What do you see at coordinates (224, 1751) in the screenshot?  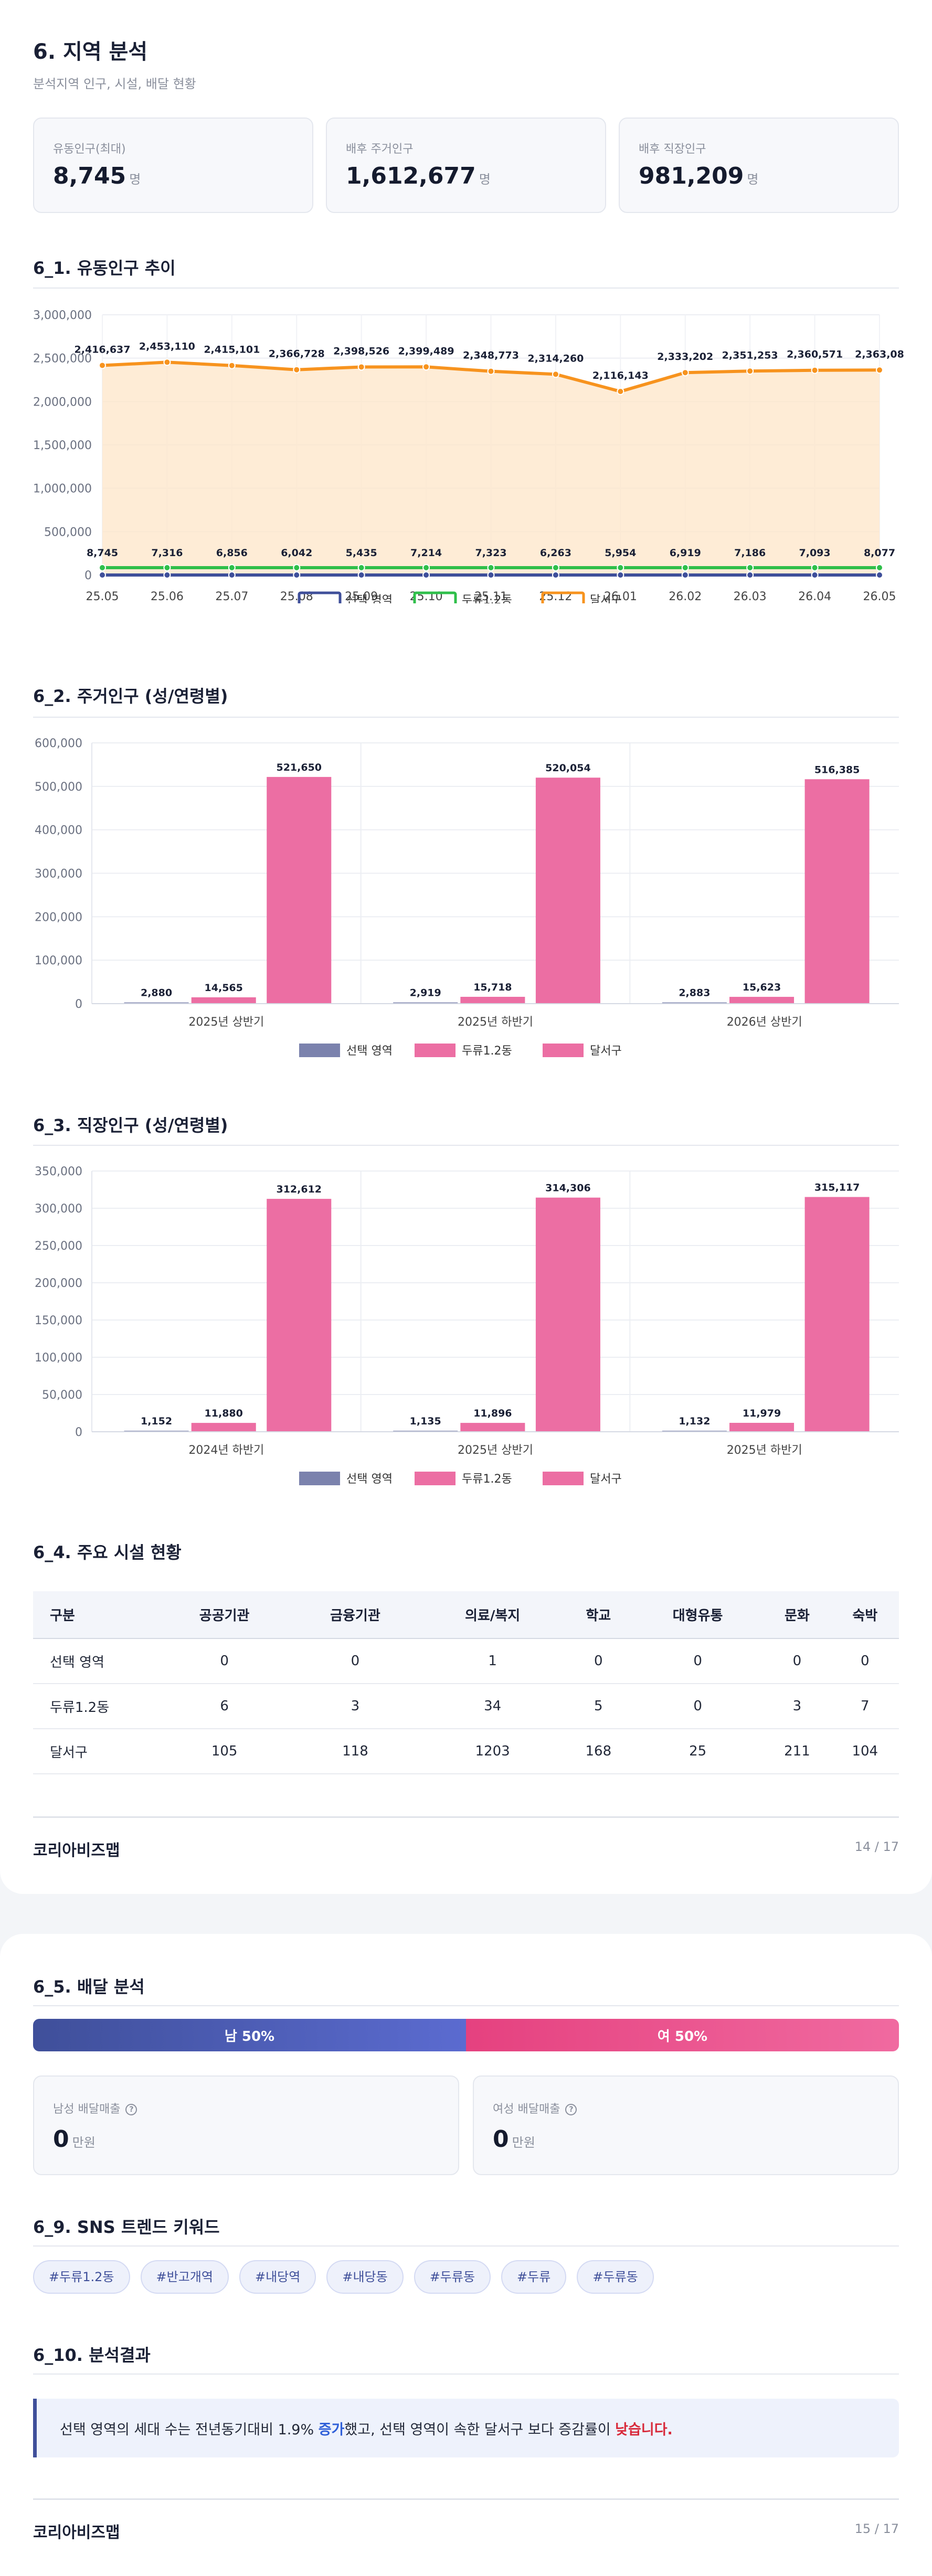 I see `table-cell: 105` at bounding box center [224, 1751].